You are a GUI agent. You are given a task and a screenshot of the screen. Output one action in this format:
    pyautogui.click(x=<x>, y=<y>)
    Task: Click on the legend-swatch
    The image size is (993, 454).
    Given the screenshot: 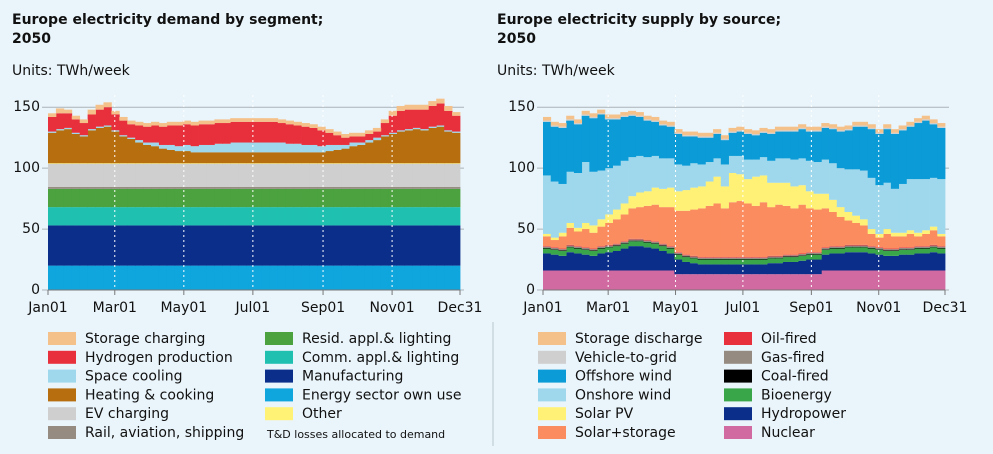 What is the action you would take?
    pyautogui.click(x=552, y=338)
    